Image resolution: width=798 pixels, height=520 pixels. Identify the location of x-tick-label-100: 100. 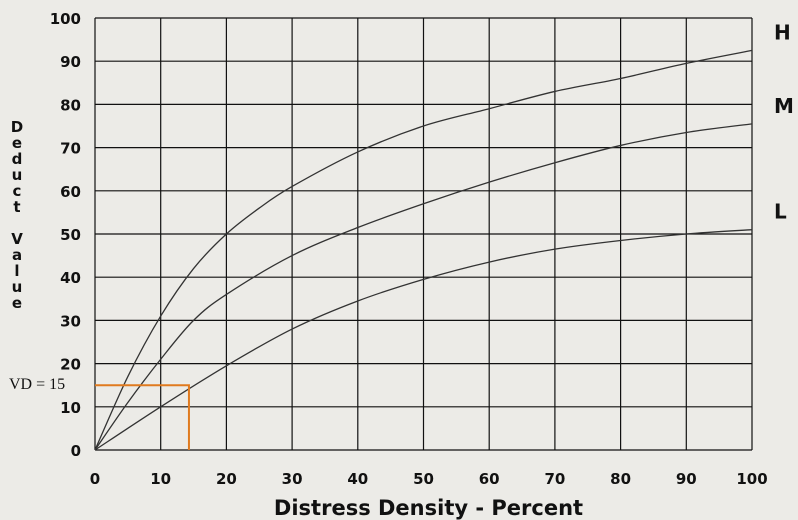
(751, 479).